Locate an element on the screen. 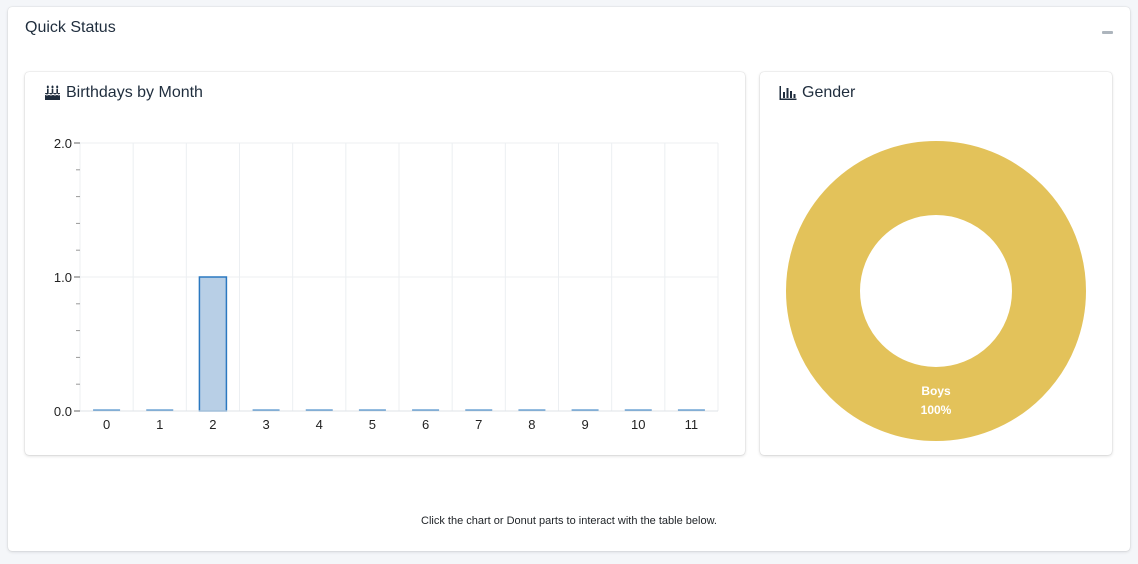  panel-title: Quick Status is located at coordinates (70, 27).